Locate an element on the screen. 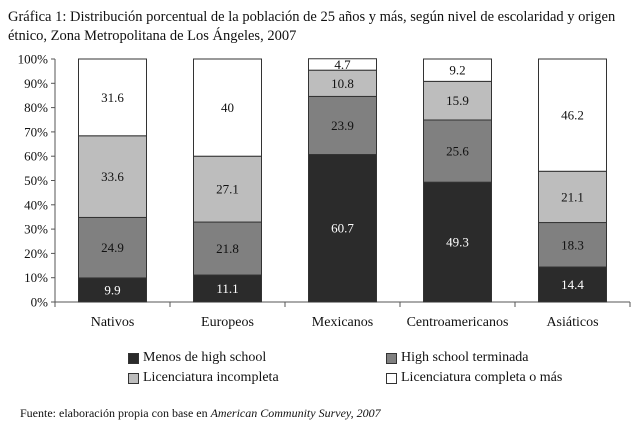 This screenshot has height=430, width=642. y-tick-label: 30% is located at coordinates (36, 229).